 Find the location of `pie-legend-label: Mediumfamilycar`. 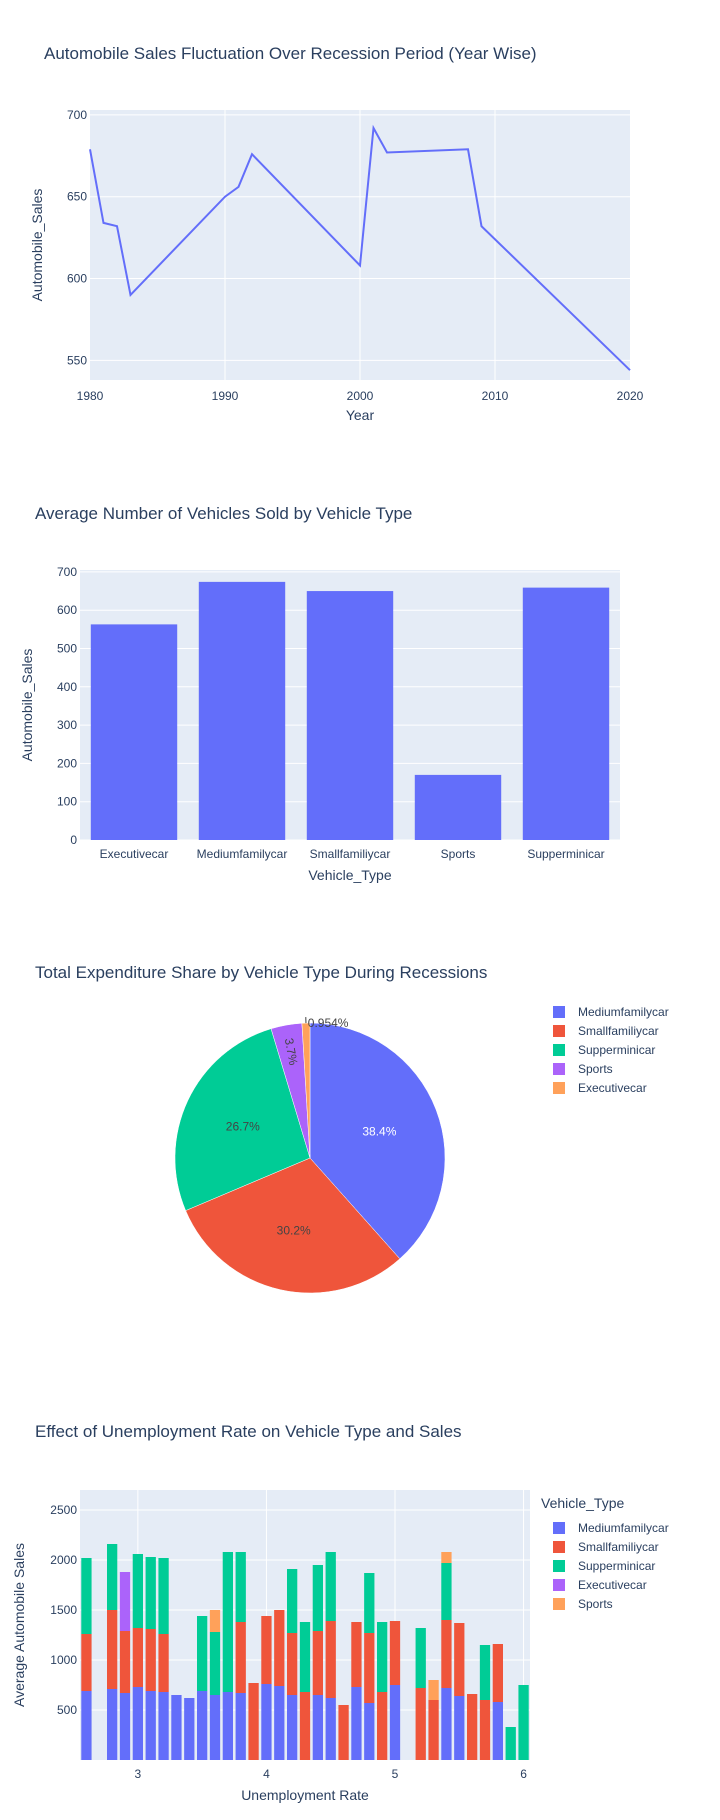

pie-legend-label: Mediumfamilycar is located at coordinates (623, 1012).